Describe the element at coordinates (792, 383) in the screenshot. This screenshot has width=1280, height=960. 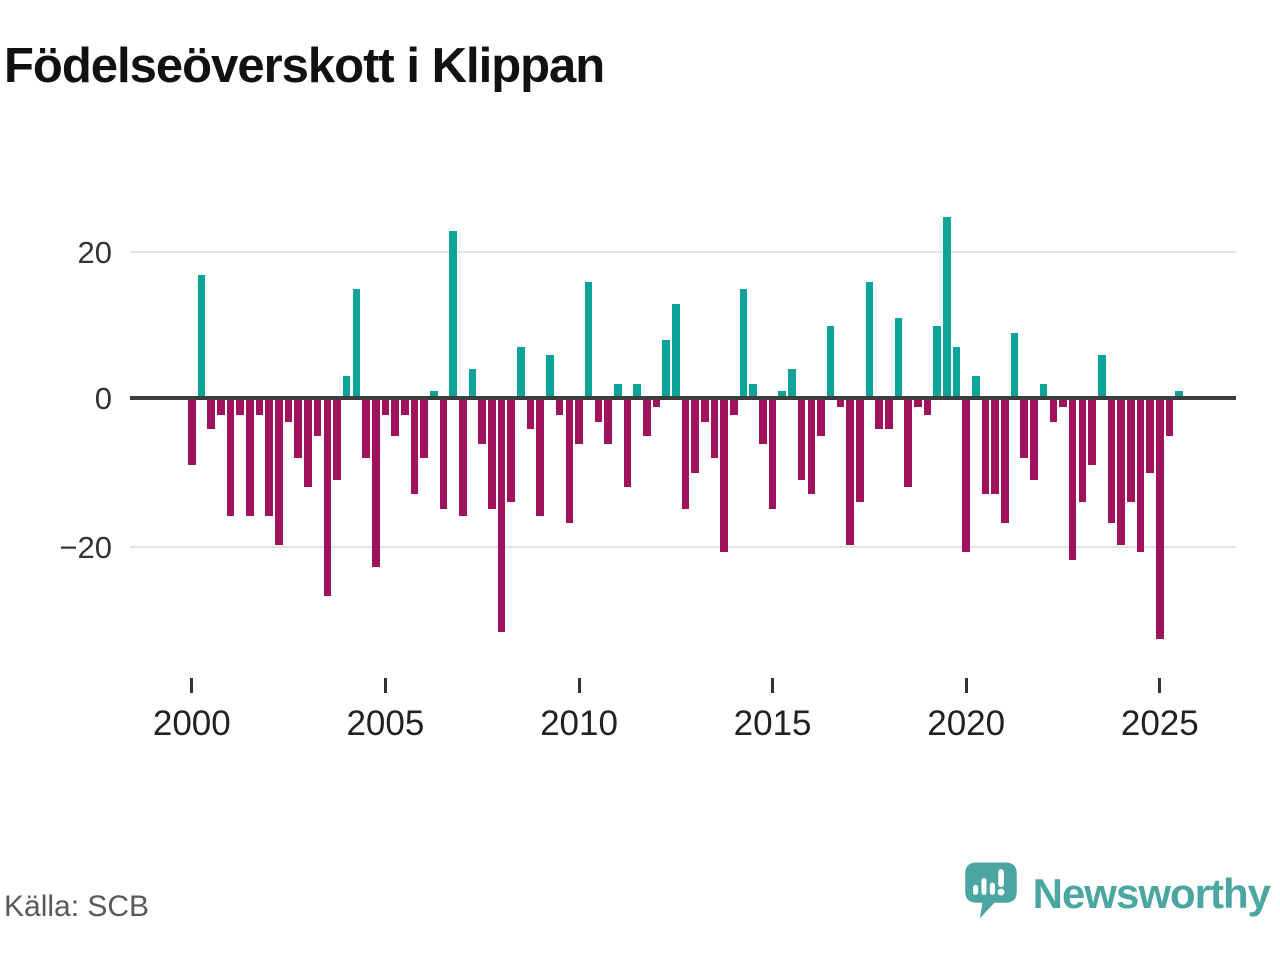
I see `bar-2015-Q3` at that location.